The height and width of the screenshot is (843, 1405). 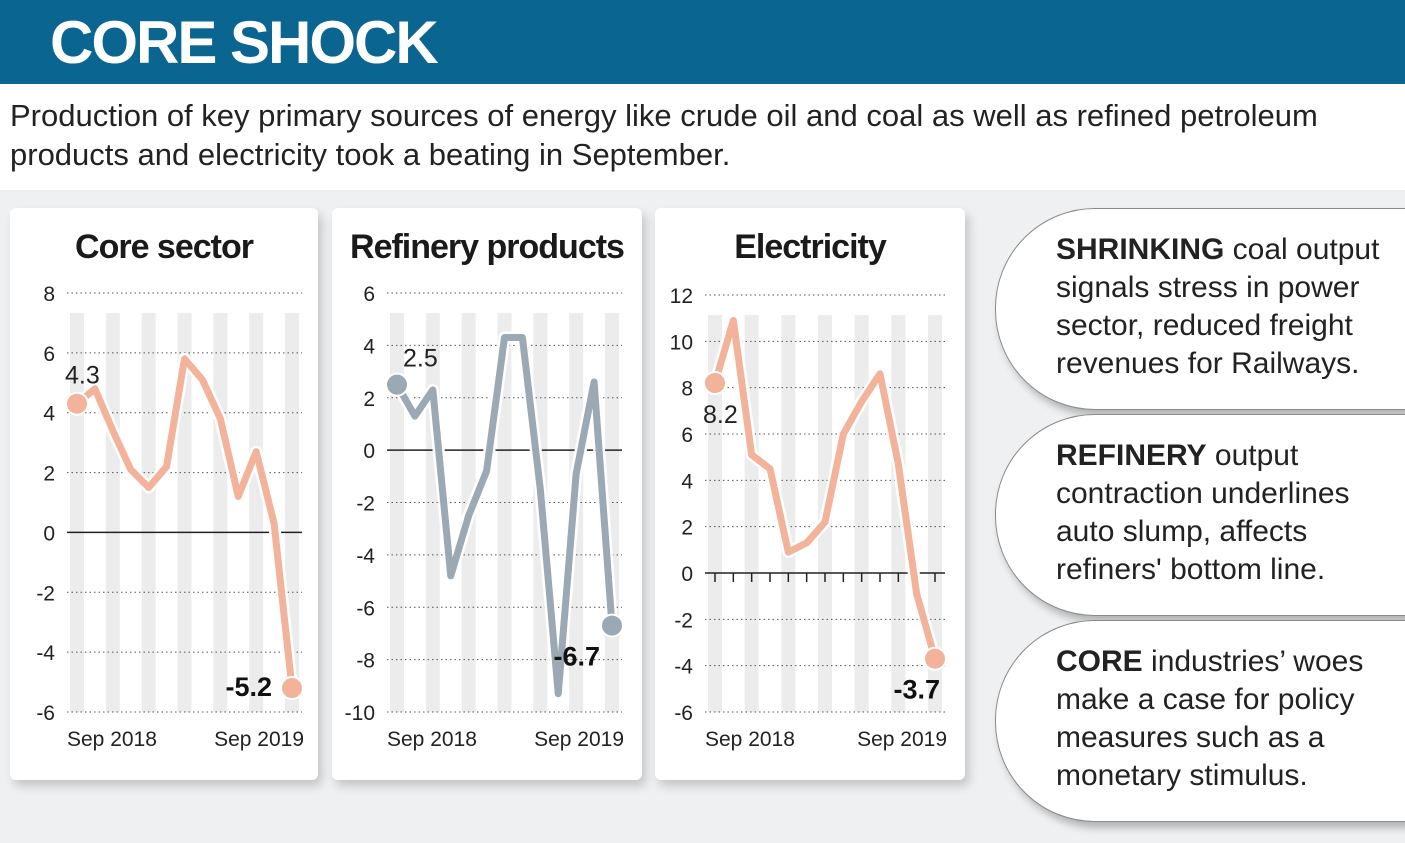 What do you see at coordinates (681, 296) in the screenshot?
I see `y-tick-label: 12` at bounding box center [681, 296].